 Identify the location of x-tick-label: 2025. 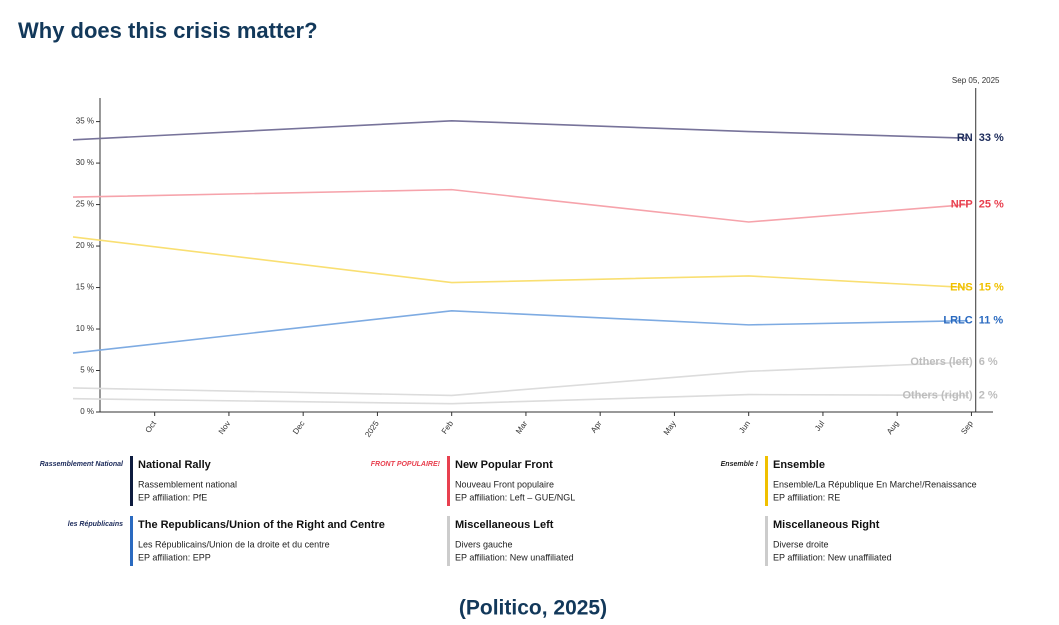
(372, 429).